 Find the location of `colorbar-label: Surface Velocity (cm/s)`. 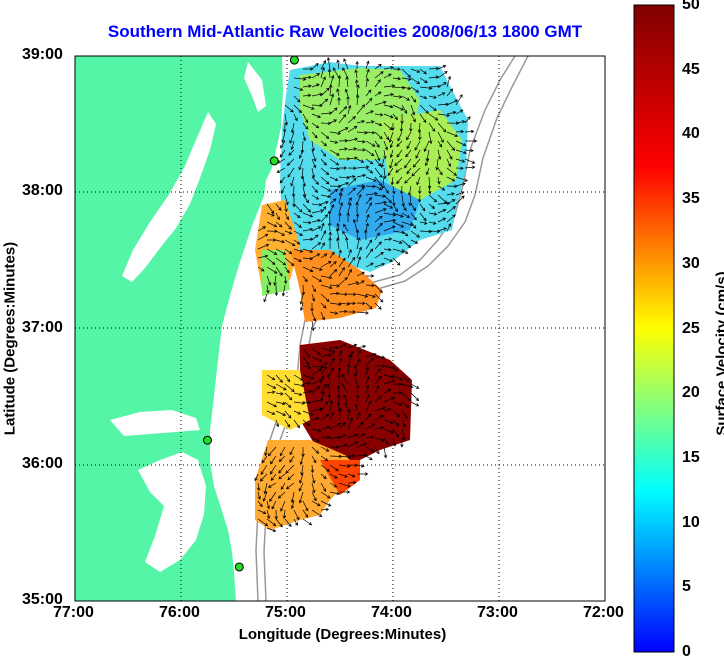

colorbar-label: Surface Velocity (cm/s) is located at coordinates (719, 354).